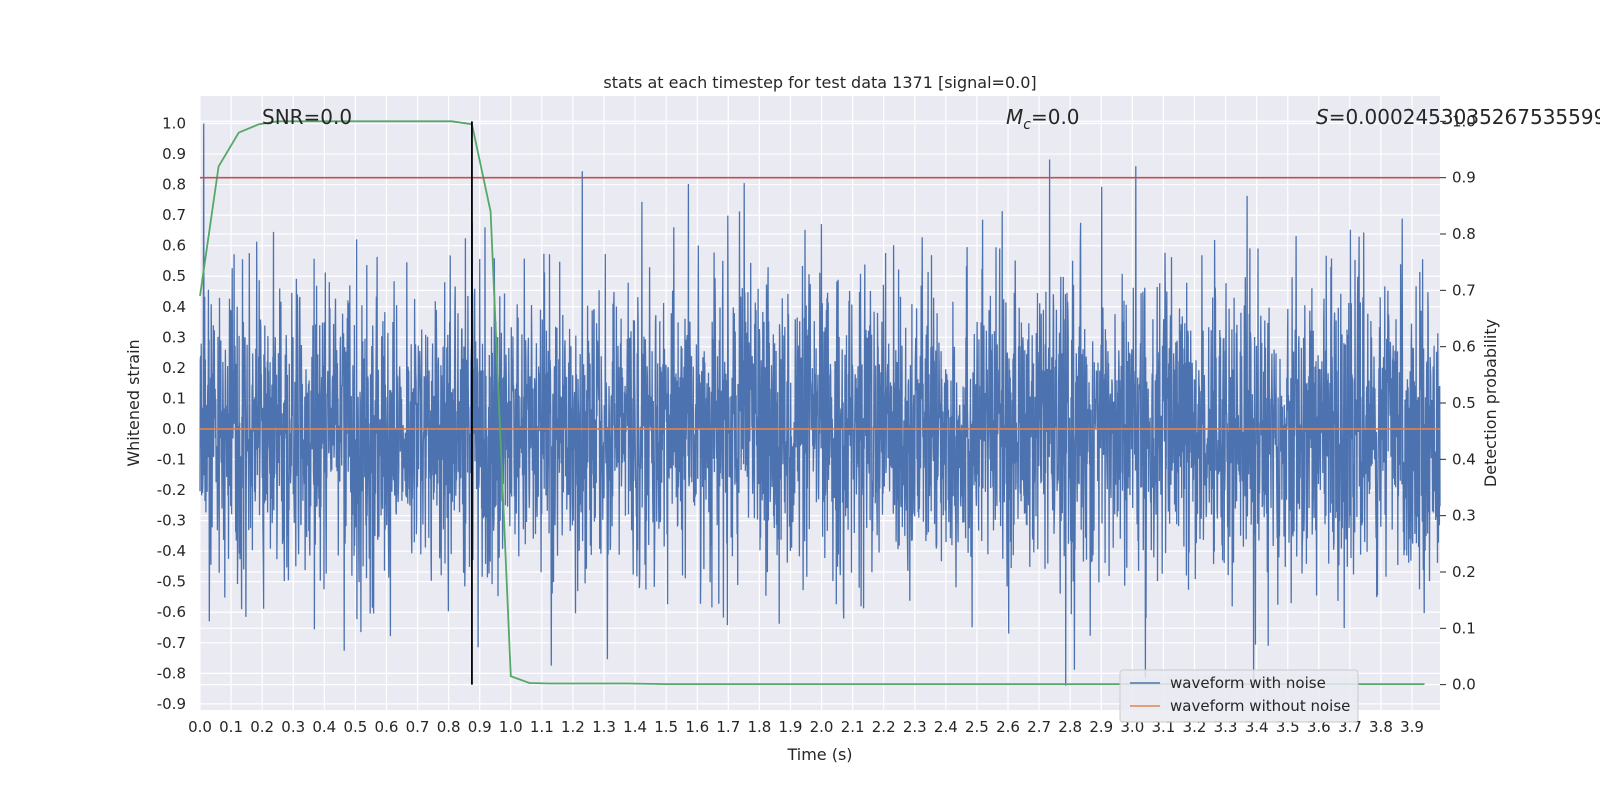 The image size is (1600, 800). Describe the element at coordinates (171, 704) in the screenshot. I see `y-tick-label: -0.9` at that location.